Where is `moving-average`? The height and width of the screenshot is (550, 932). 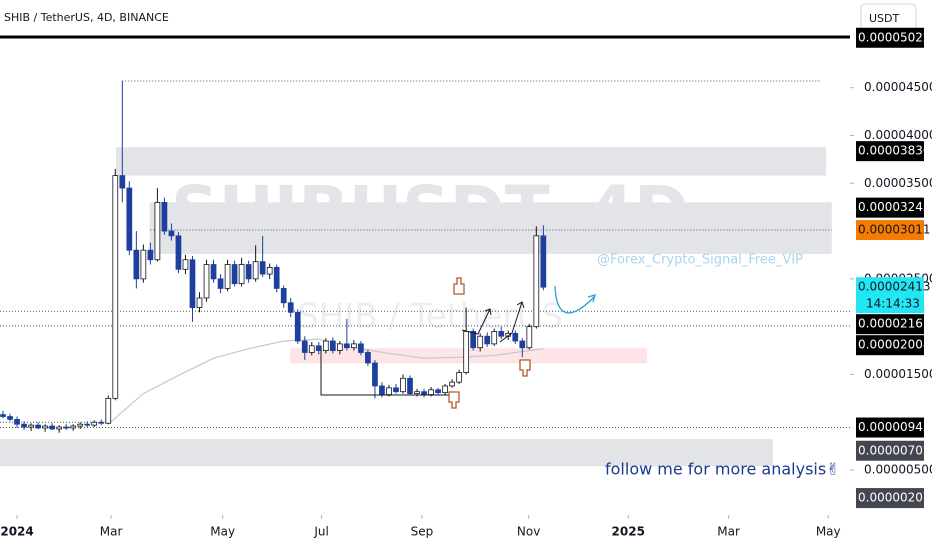 moving-average is located at coordinates (325, 381).